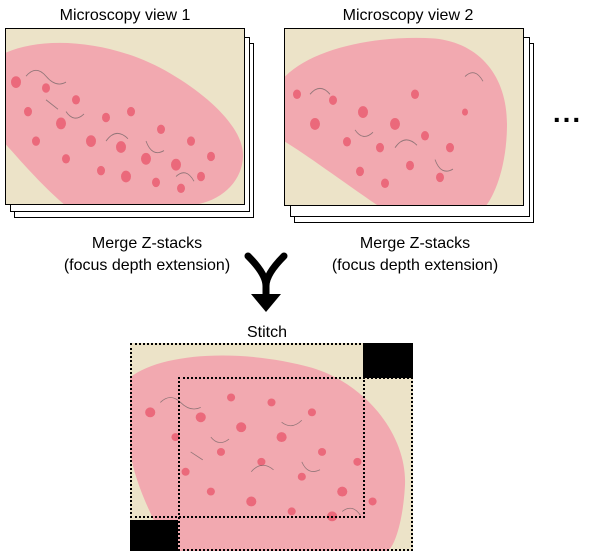 The width and height of the screenshot is (594, 559). Describe the element at coordinates (147, 265) in the screenshot. I see `view-1-caption-line2: (focus depth extension)` at that location.